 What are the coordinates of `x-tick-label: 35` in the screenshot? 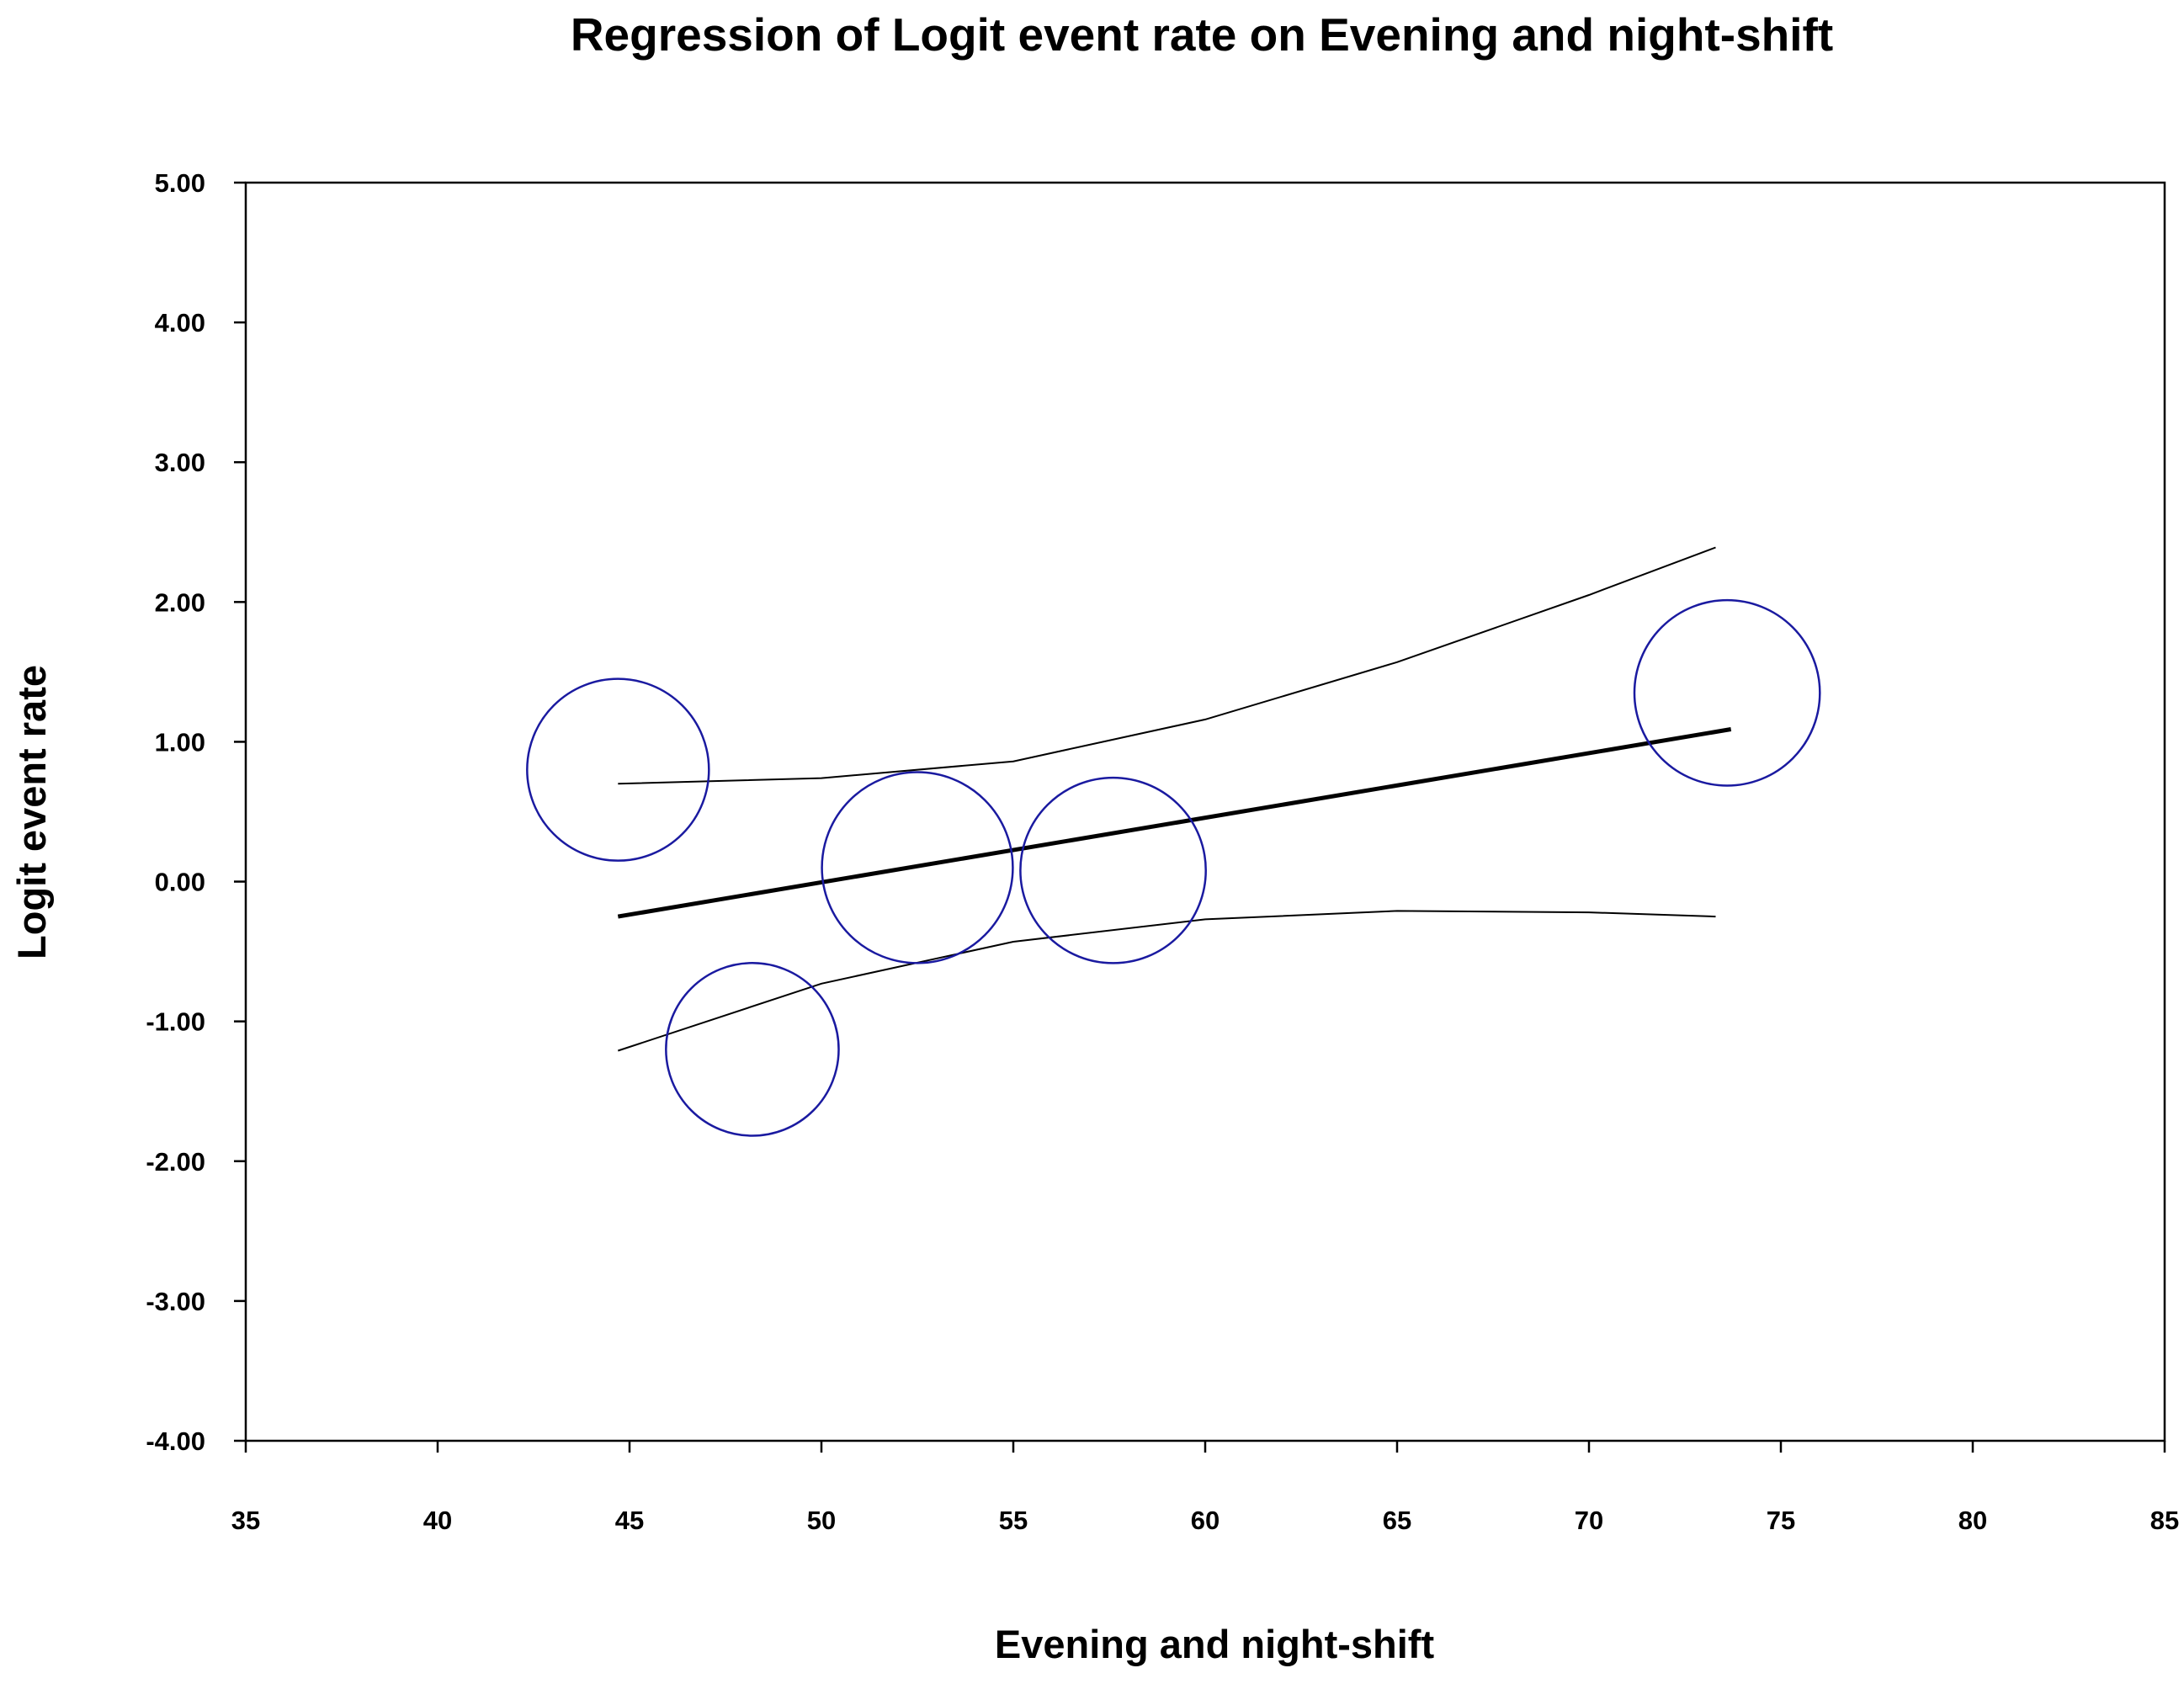 It's located at (245, 1520).